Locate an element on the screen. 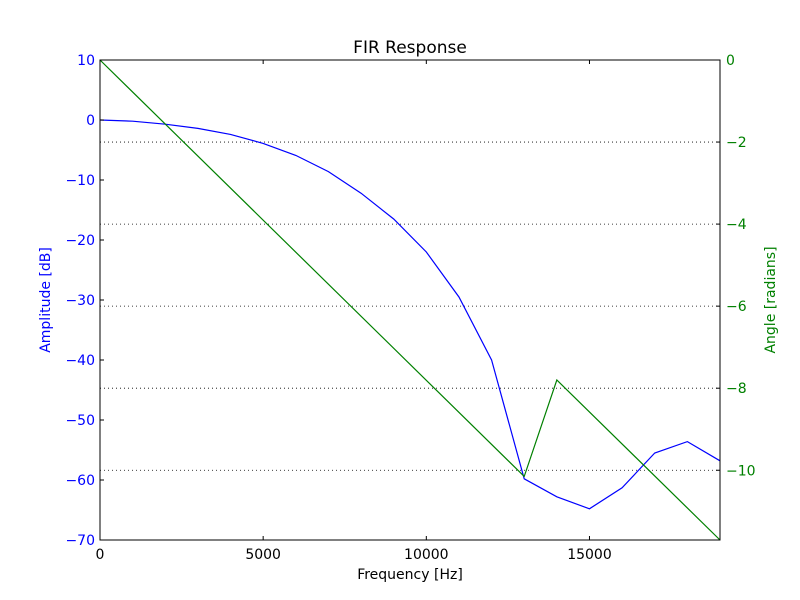  x-tick-label: 10000 is located at coordinates (426, 555).